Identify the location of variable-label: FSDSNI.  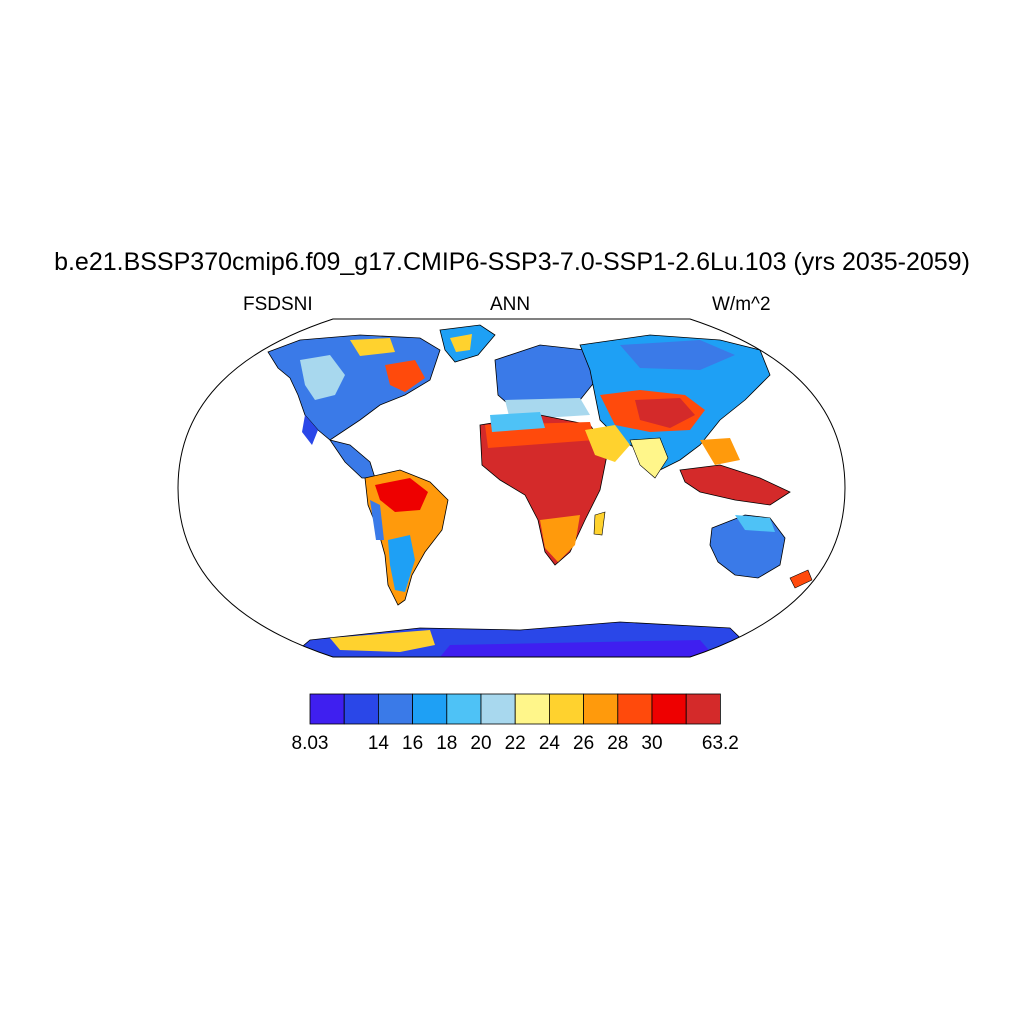
(278, 304).